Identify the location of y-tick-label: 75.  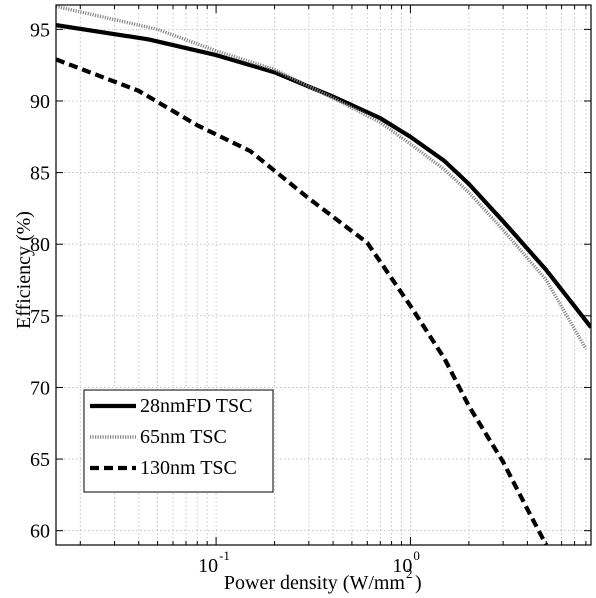
(40, 317).